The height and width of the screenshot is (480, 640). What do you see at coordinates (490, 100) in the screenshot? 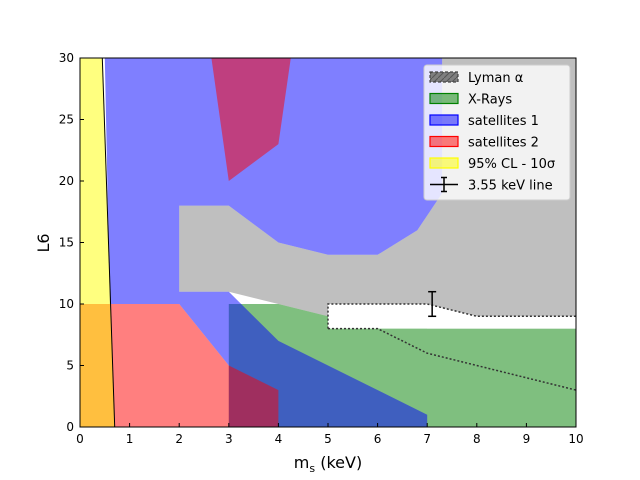
I see `legend-label-1: X-Rays` at bounding box center [490, 100].